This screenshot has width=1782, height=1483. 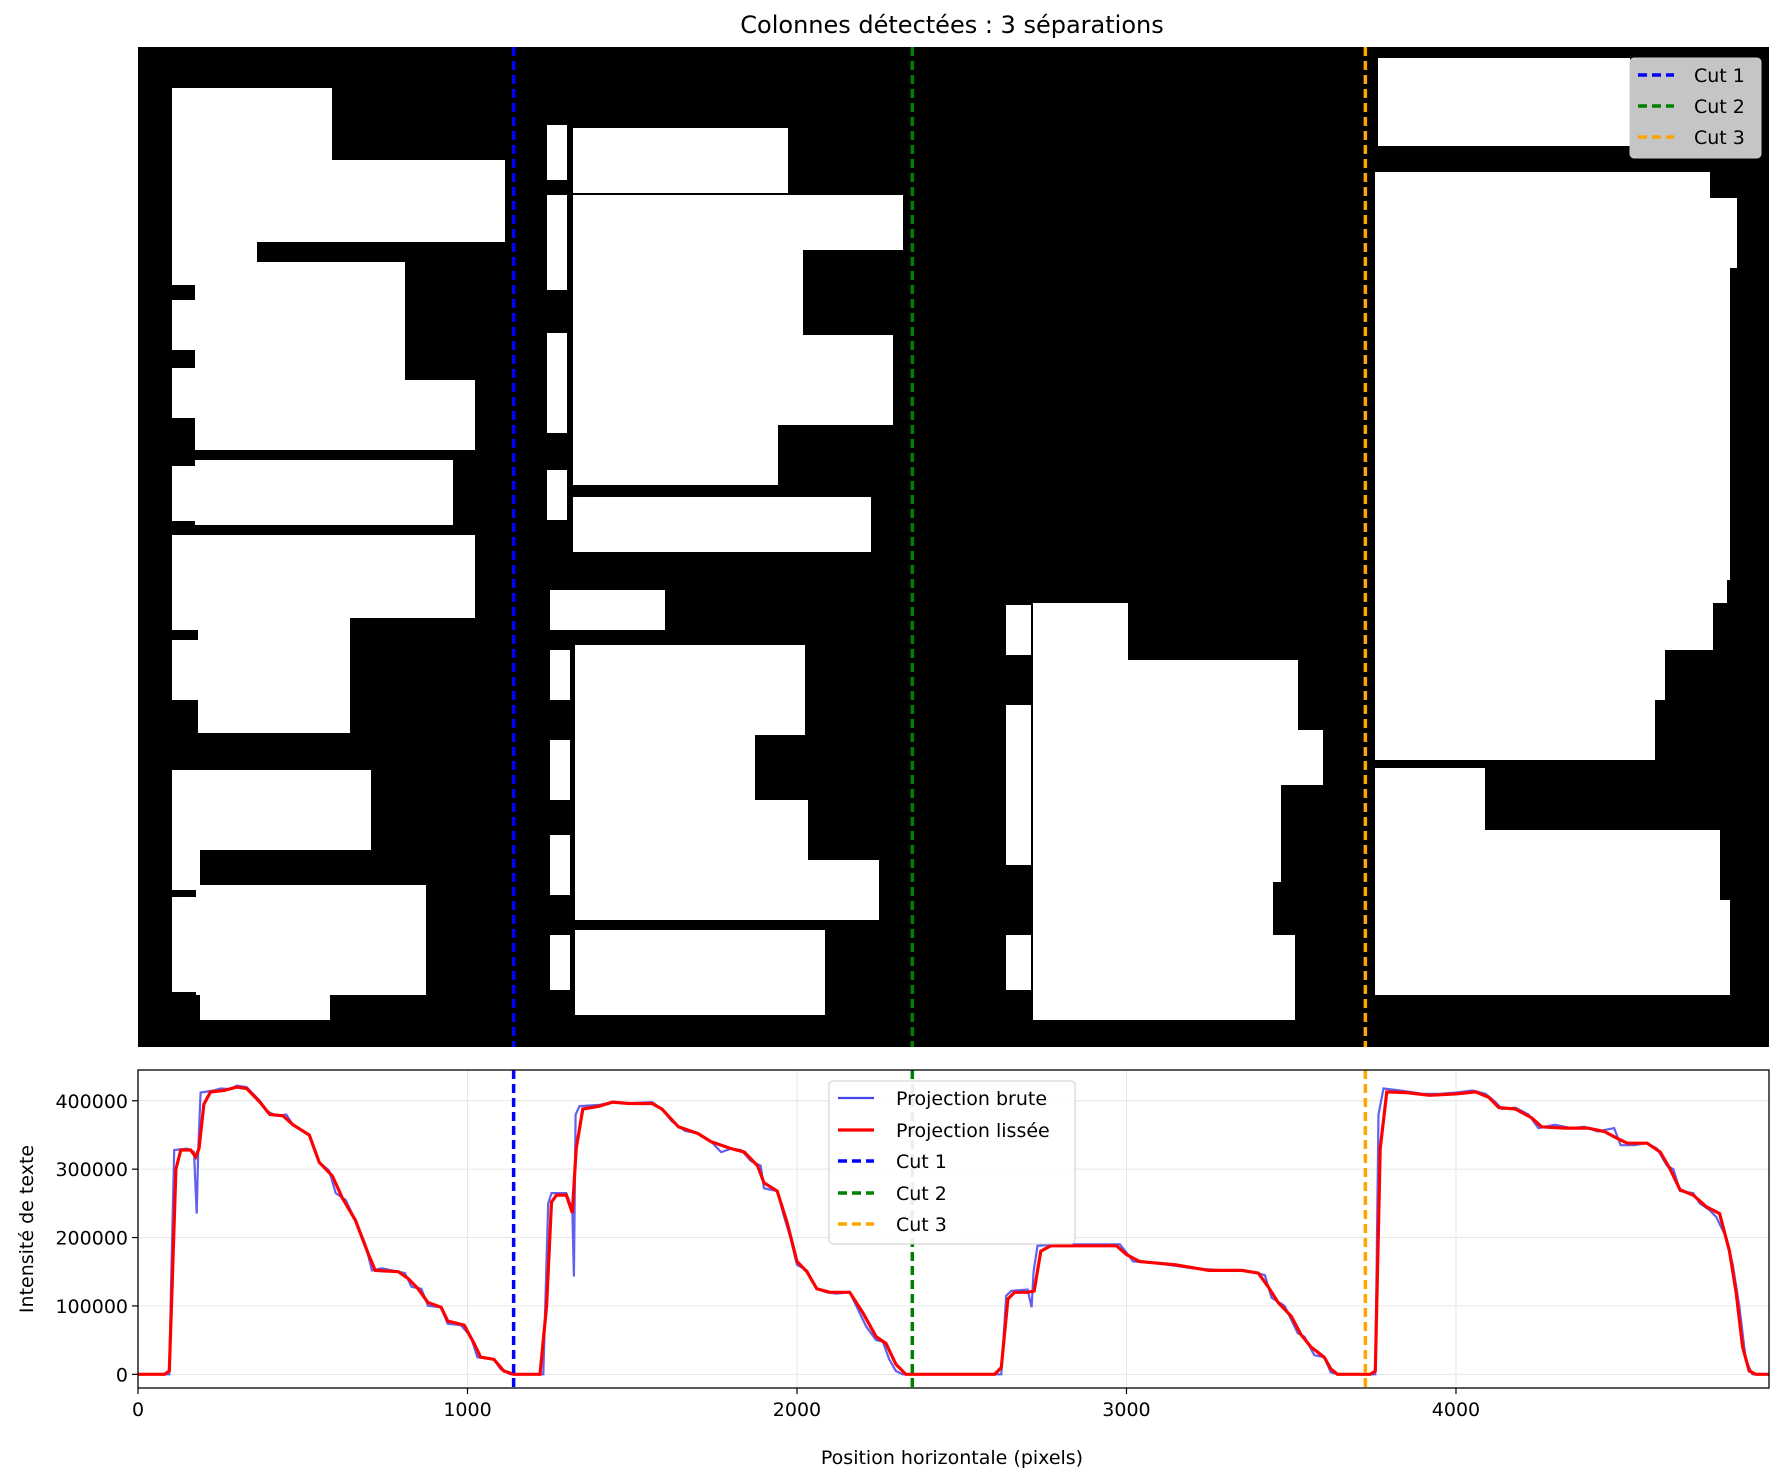 I want to click on x-tick-label-0: 0, so click(x=138, y=1410).